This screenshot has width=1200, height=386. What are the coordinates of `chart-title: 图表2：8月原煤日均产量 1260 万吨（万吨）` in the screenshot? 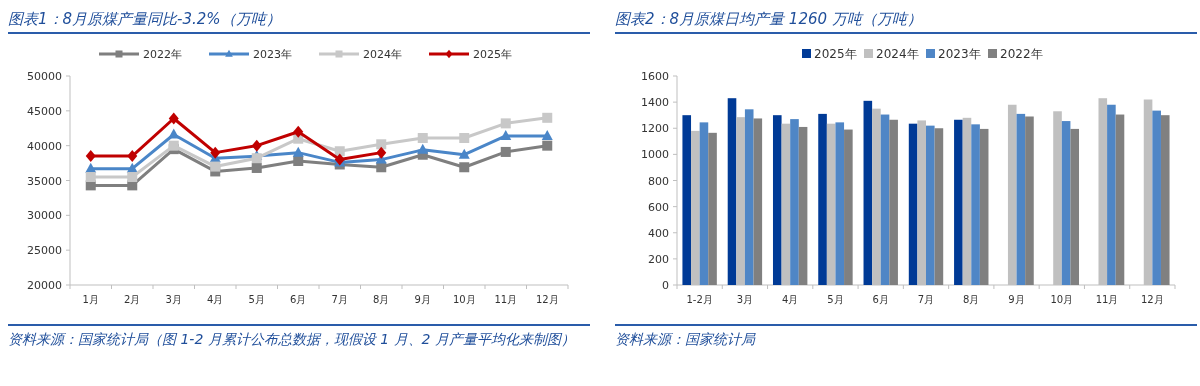 It's located at (906, 20).